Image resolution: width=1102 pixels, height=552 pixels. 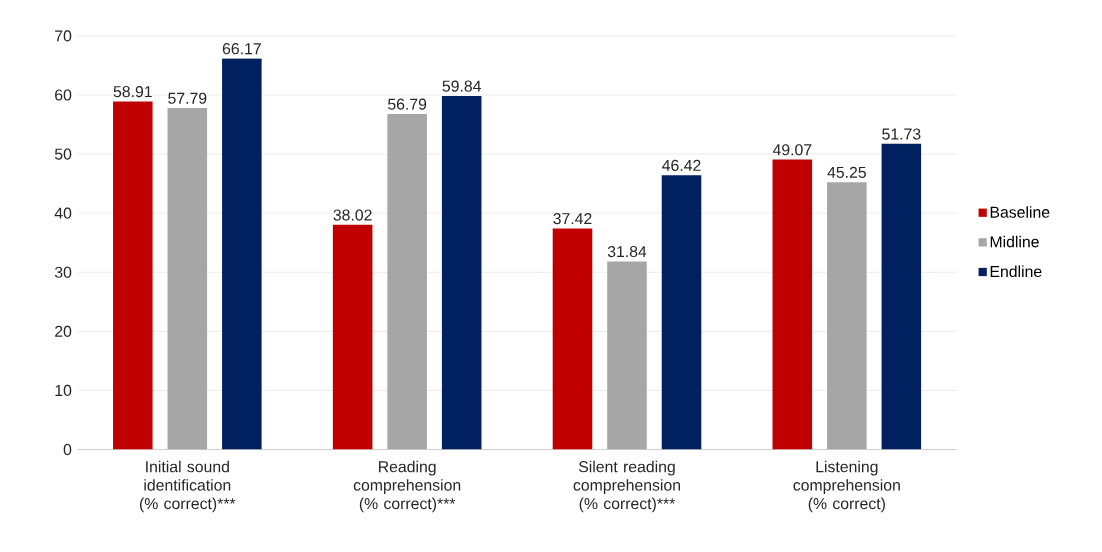 What do you see at coordinates (626, 486) in the screenshot?
I see `x-tick-label: Silent reading comprehension (% correct)***` at bounding box center [626, 486].